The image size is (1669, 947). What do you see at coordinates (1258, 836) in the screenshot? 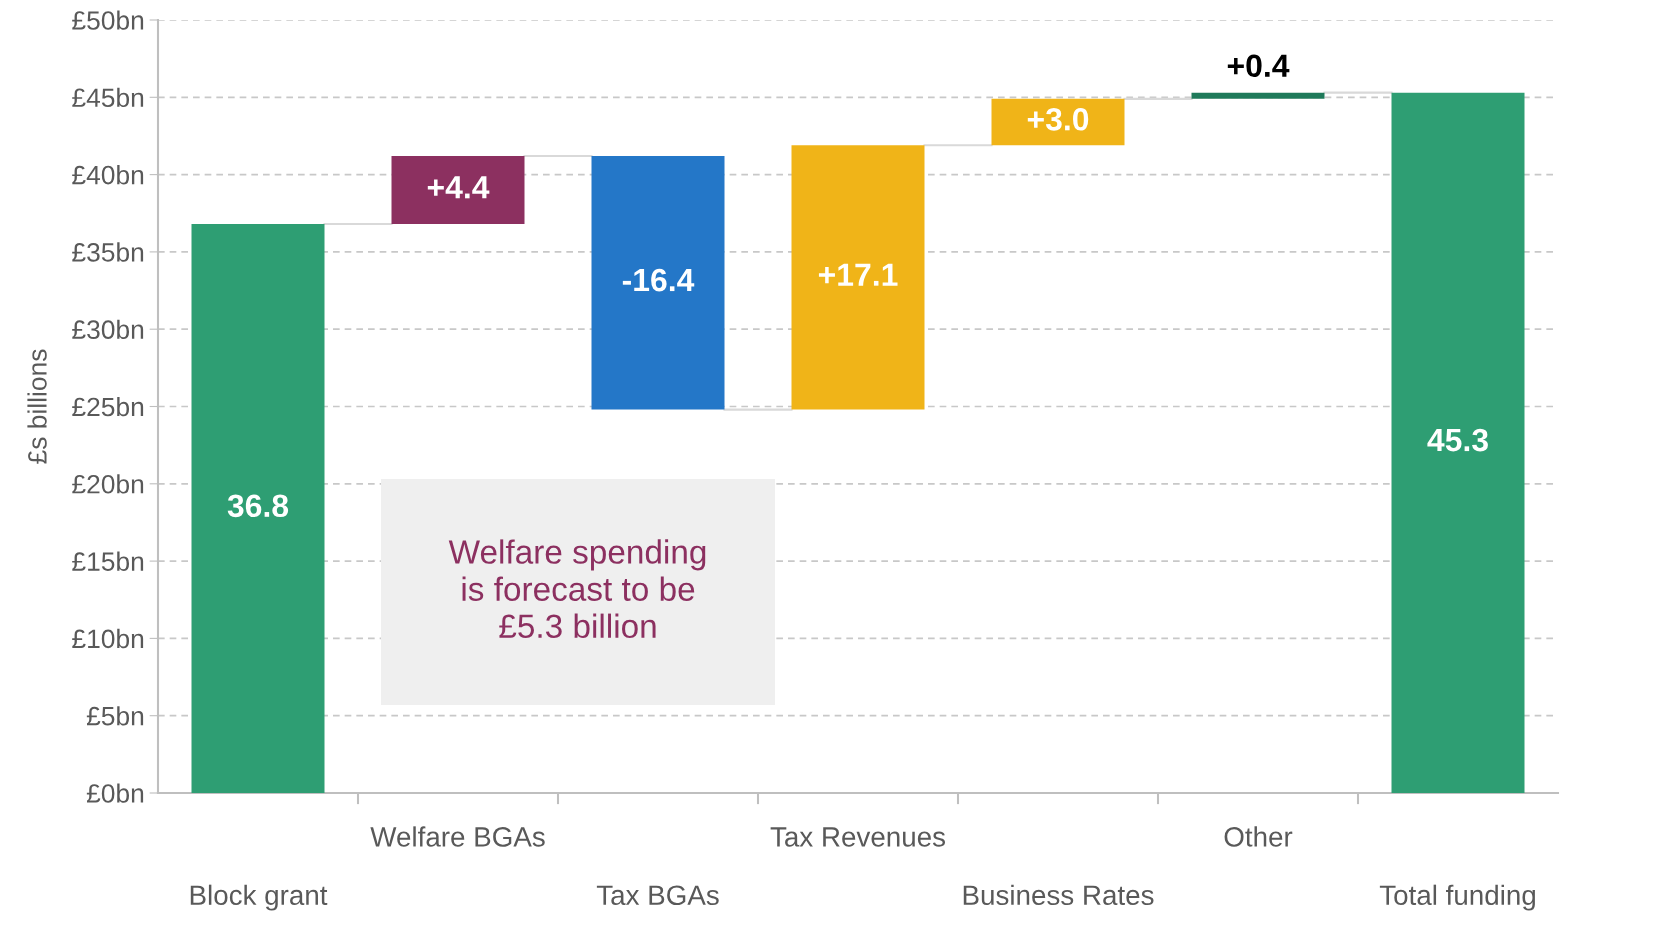
I see `x-tick-label: Other` at bounding box center [1258, 836].